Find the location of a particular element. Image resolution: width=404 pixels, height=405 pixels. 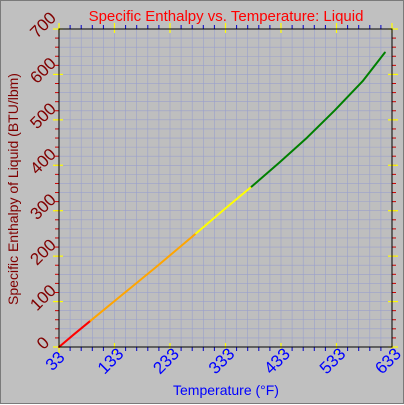

x-tick-label: 333 is located at coordinates (221, 360).